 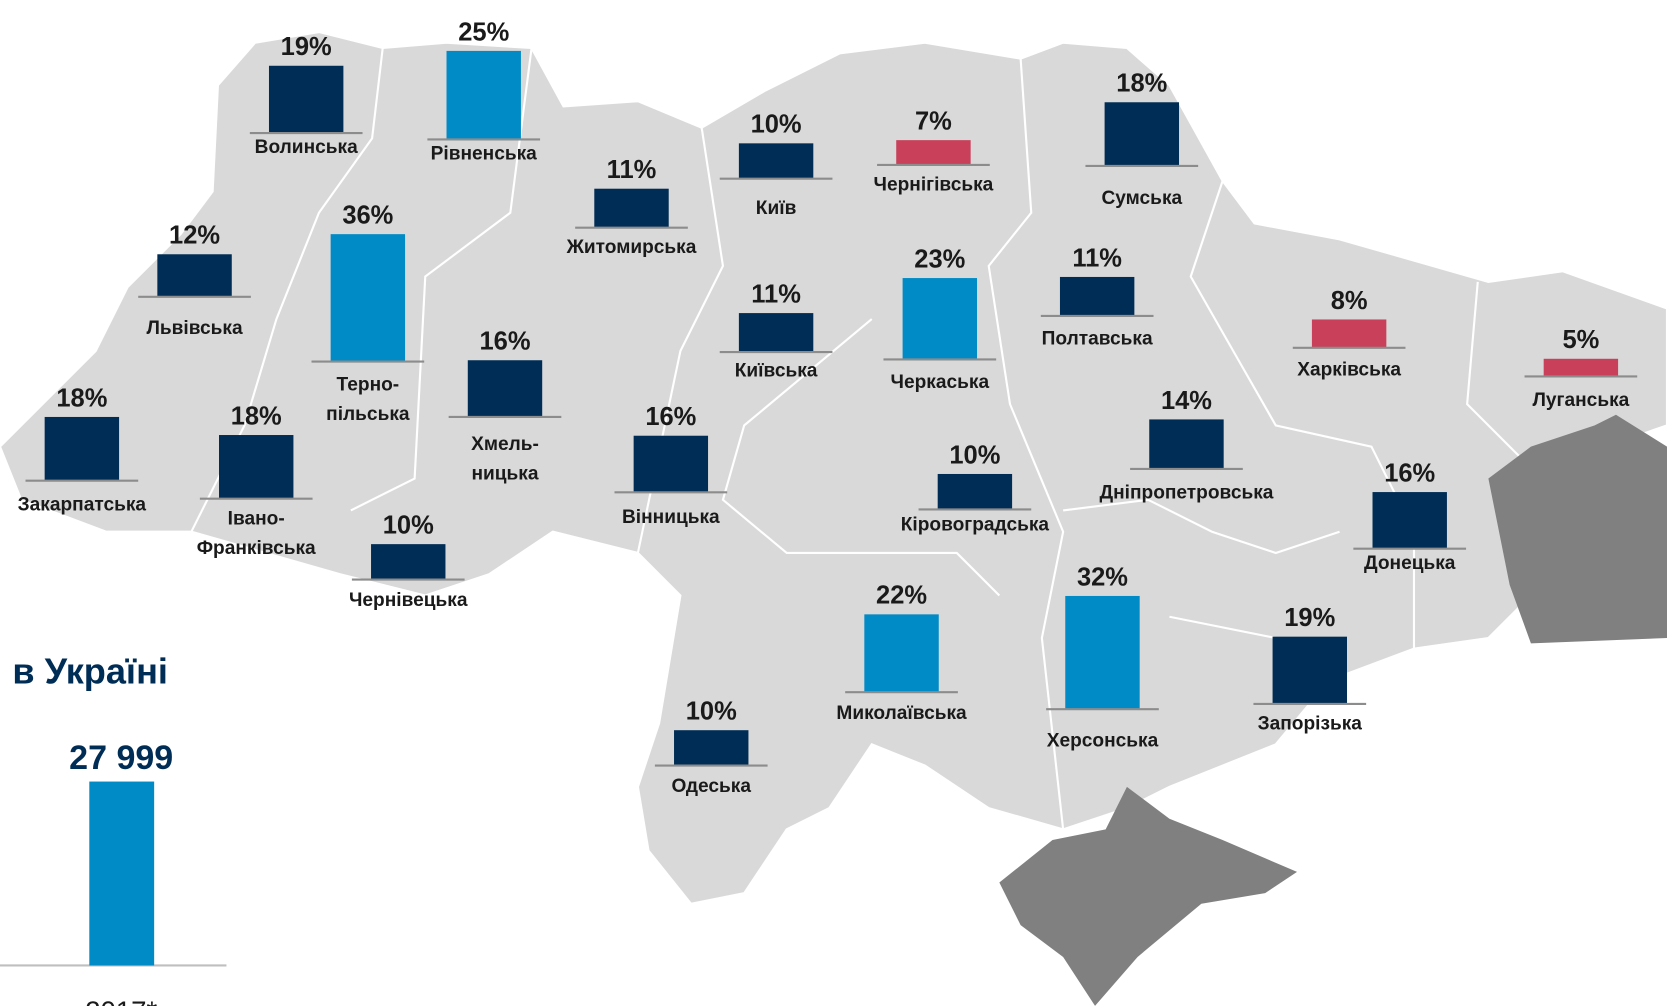 I want to click on value-label: 7%, so click(x=933, y=122).